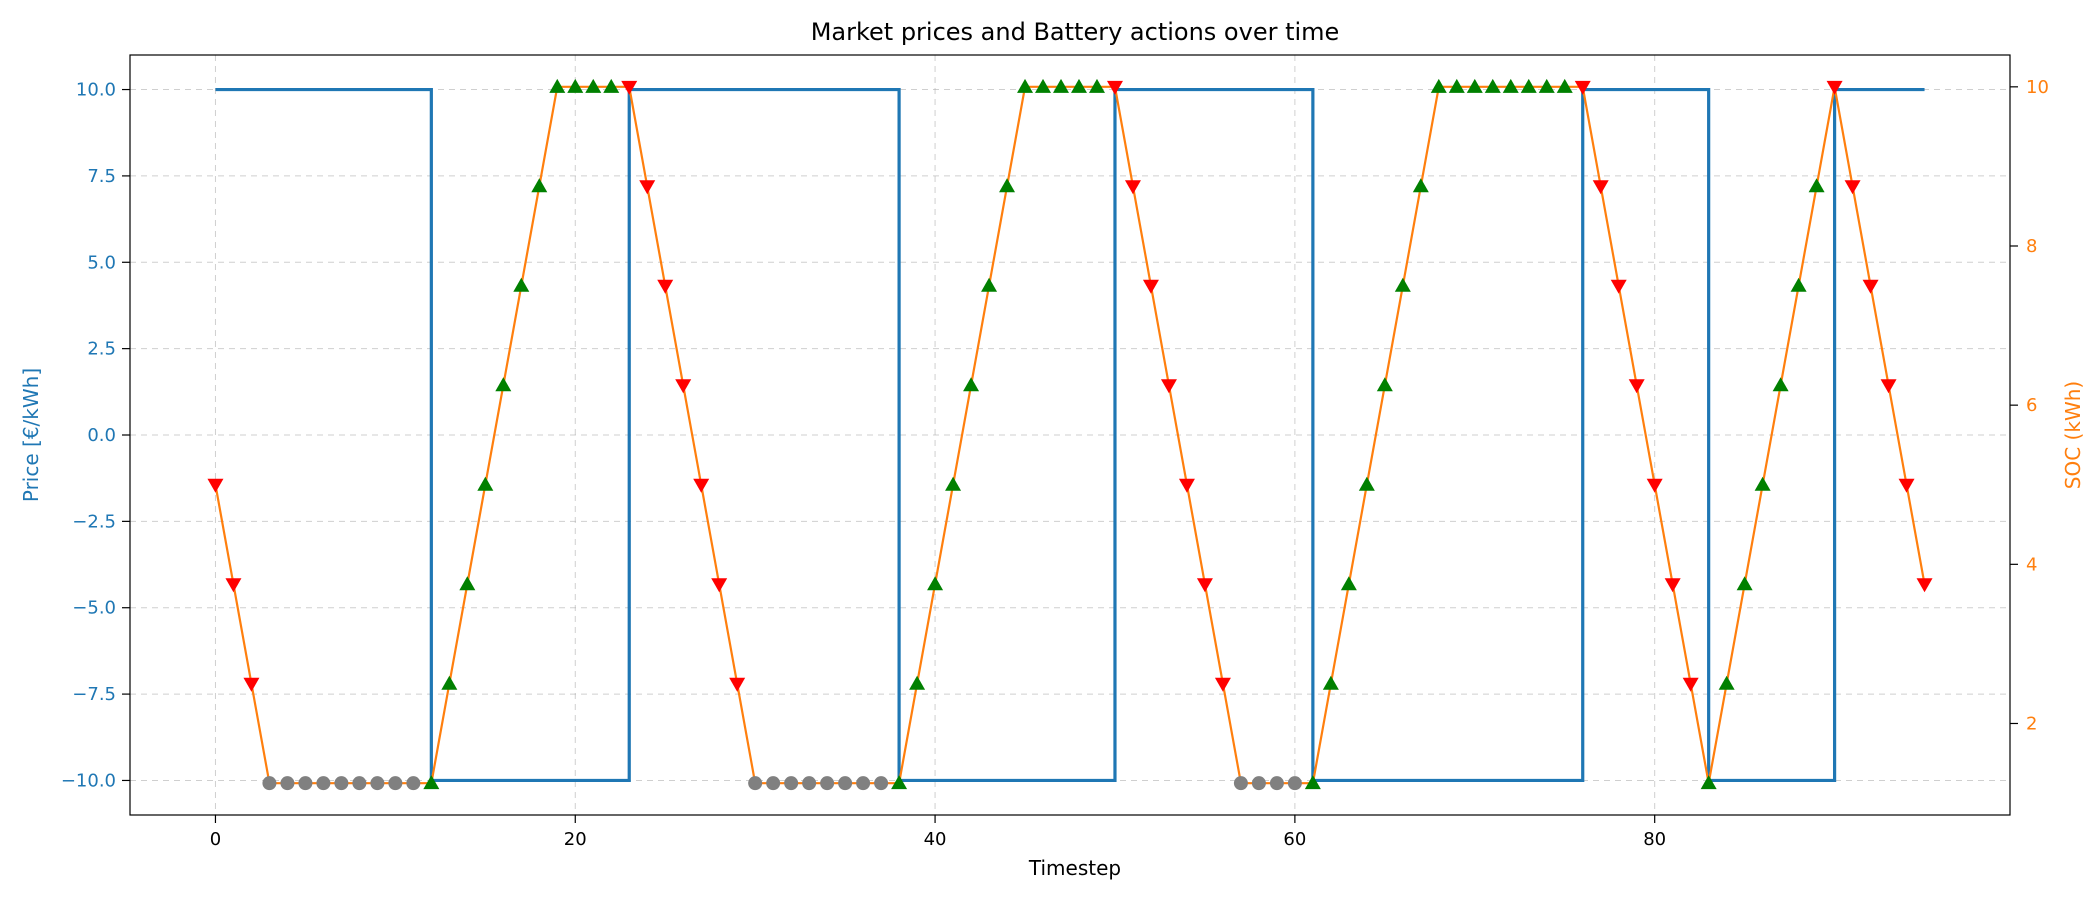 Image resolution: width=2100 pixels, height=900 pixels. I want to click on y-right-tick-label: 6, so click(2031, 405).